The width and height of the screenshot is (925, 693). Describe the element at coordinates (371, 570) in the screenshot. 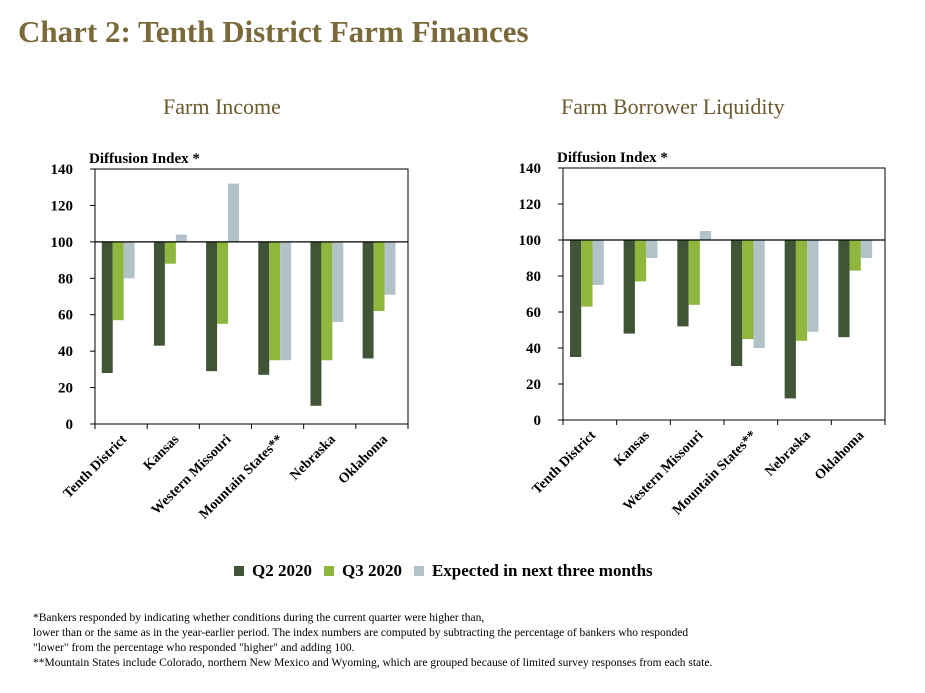

I see `legend-label-q3: Q3 2020` at that location.